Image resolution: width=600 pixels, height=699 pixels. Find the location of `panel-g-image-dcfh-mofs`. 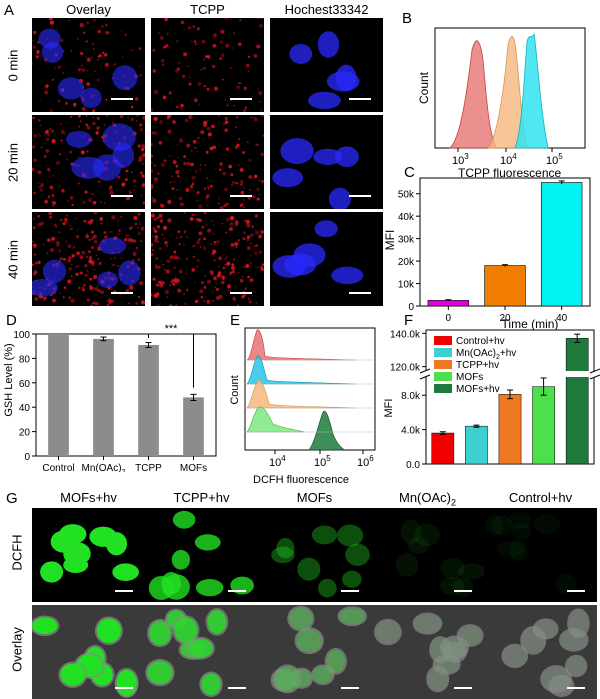

panel-g-image-dcfh-mofs is located at coordinates (314, 555).